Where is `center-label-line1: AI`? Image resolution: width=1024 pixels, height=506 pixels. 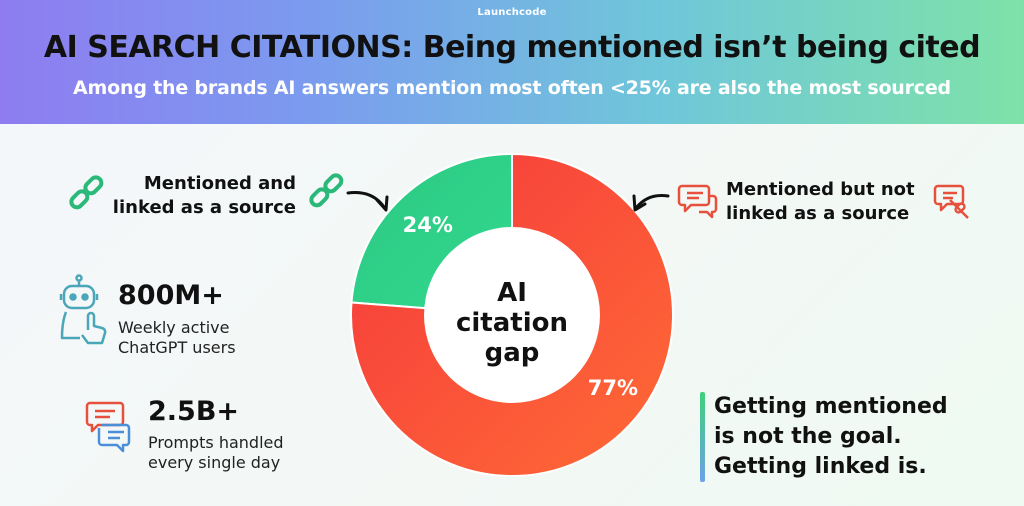 center-label-line1: AI is located at coordinates (512, 293).